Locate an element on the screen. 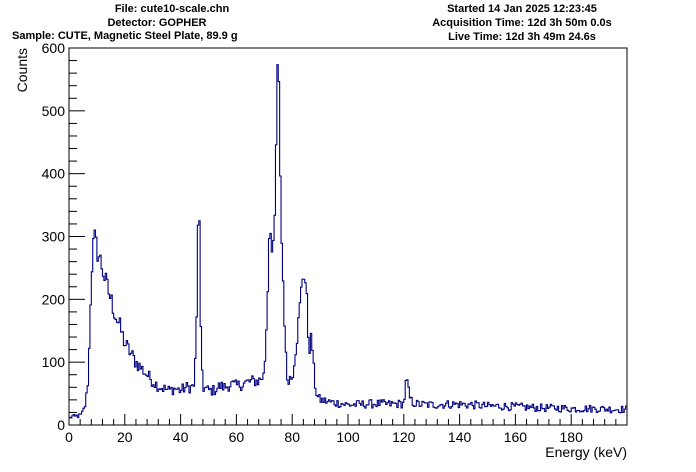 The width and height of the screenshot is (696, 472). x-tick-label: 100 is located at coordinates (348, 437).